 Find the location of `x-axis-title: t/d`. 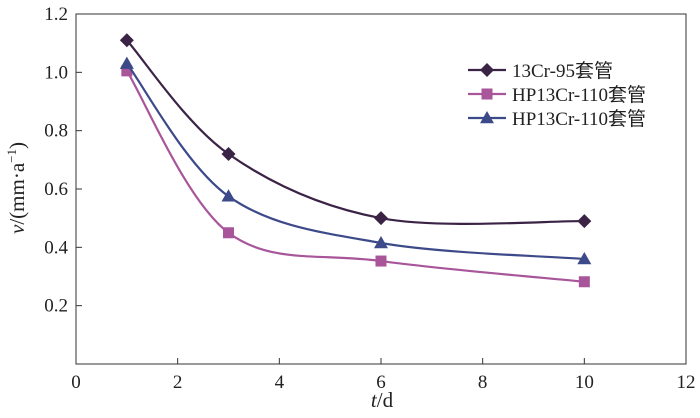

x-axis-title: t/d is located at coordinates (382, 400).